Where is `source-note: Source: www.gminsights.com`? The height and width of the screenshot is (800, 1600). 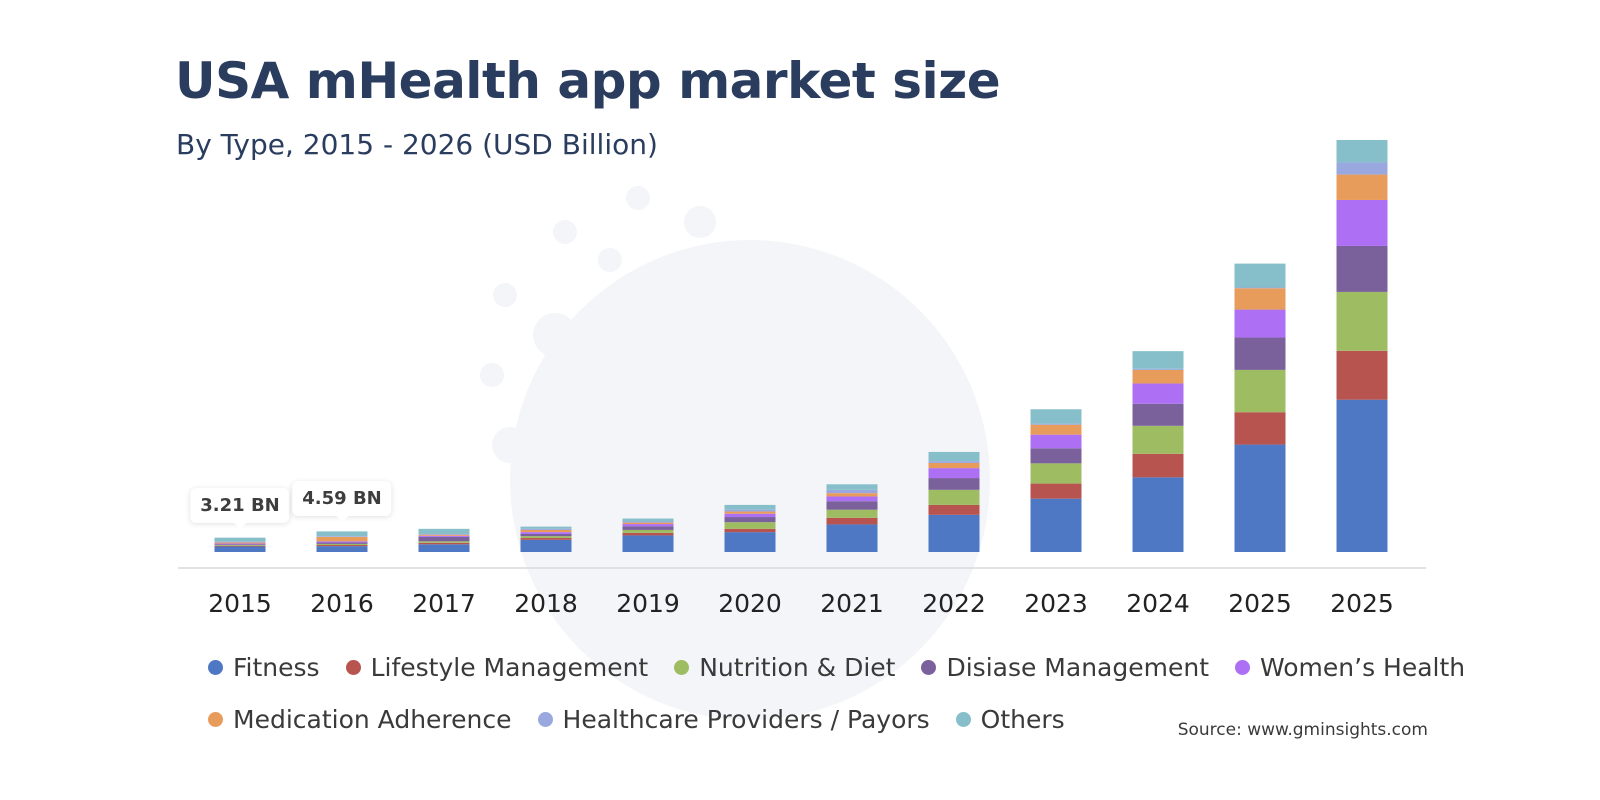
source-note: Source: www.gminsights.com is located at coordinates (1302, 730).